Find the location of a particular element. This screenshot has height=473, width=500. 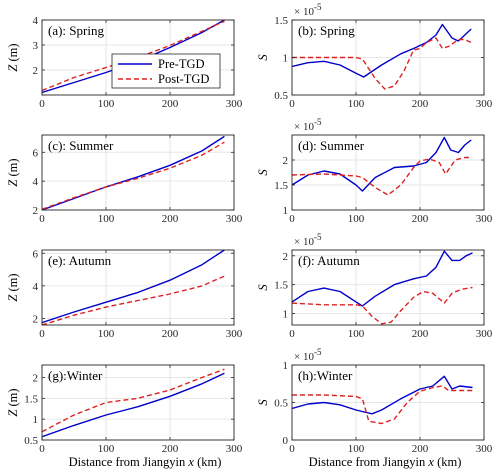

chart-1-xtick-label-0: 0 is located at coordinates (292, 104).